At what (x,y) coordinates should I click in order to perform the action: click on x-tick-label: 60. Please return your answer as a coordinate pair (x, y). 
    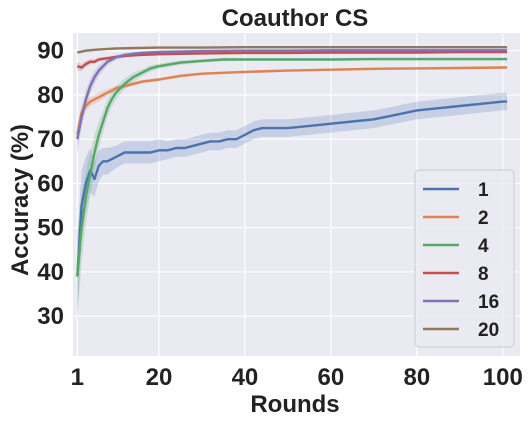
    Looking at the image, I should click on (331, 377).